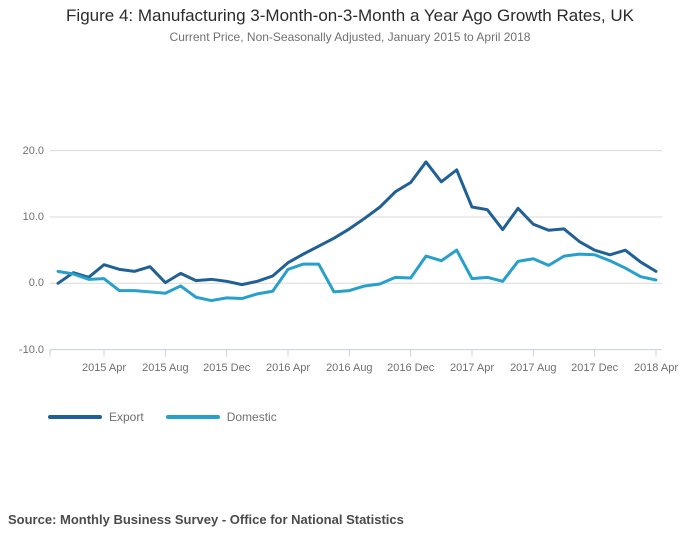 This screenshot has height=549, width=700. Describe the element at coordinates (31, 349) in the screenshot. I see `y-axis-label: -10.0` at that location.